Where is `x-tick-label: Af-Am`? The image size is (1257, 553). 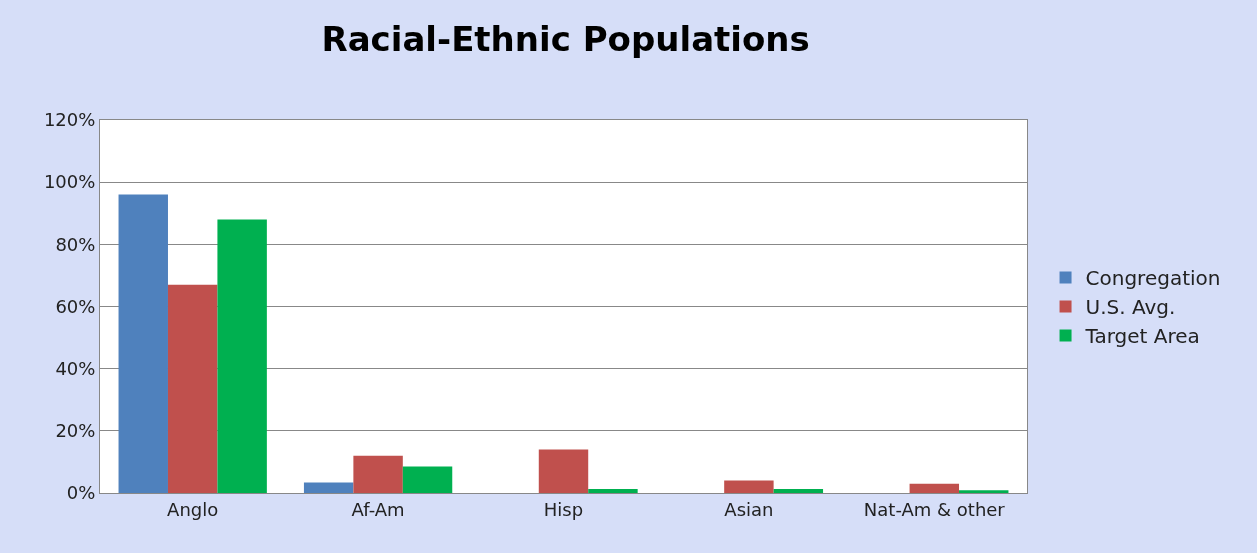
x-tick-label: Af-Am is located at coordinates (378, 509).